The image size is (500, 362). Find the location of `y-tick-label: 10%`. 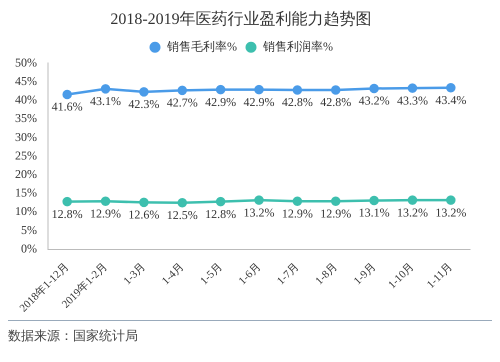

y-tick-label: 10% is located at coordinates (25, 211).